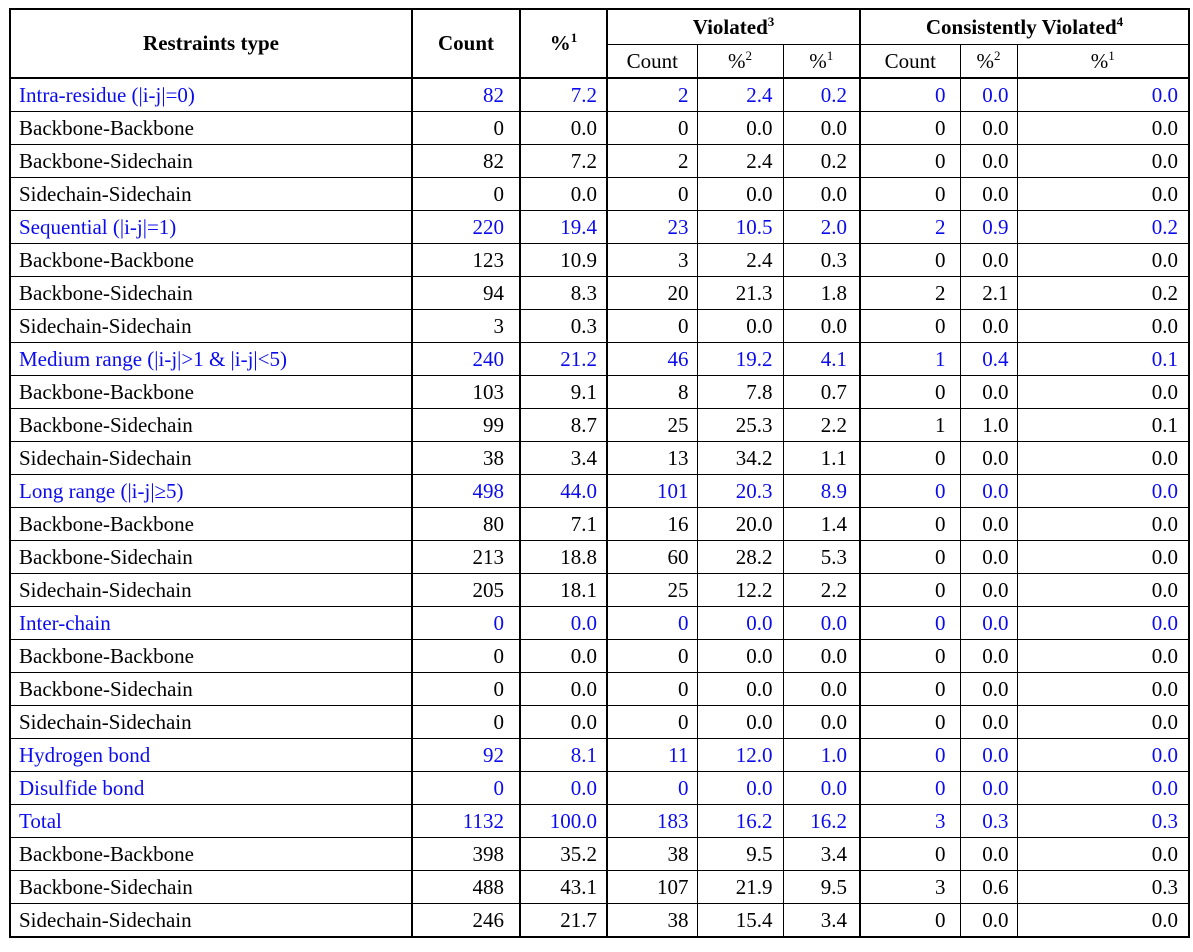 This screenshot has height=952, width=1193. Describe the element at coordinates (1103, 61) in the screenshot. I see `col-header-consistently-pct1: %1` at that location.